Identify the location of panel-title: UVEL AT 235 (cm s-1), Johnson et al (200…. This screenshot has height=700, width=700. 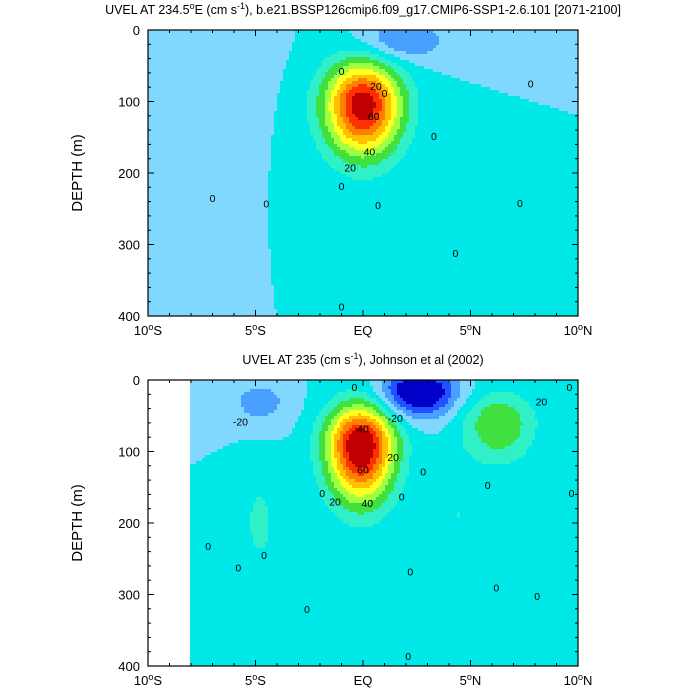
(362, 359).